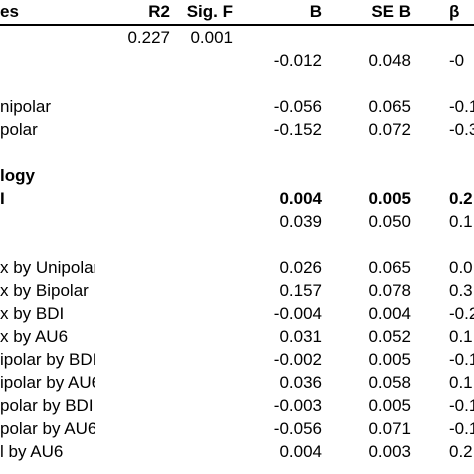 Image resolution: width=474 pixels, height=474 pixels. What do you see at coordinates (389, 451) in the screenshot?
I see `table-cell: 0.003` at bounding box center [389, 451].